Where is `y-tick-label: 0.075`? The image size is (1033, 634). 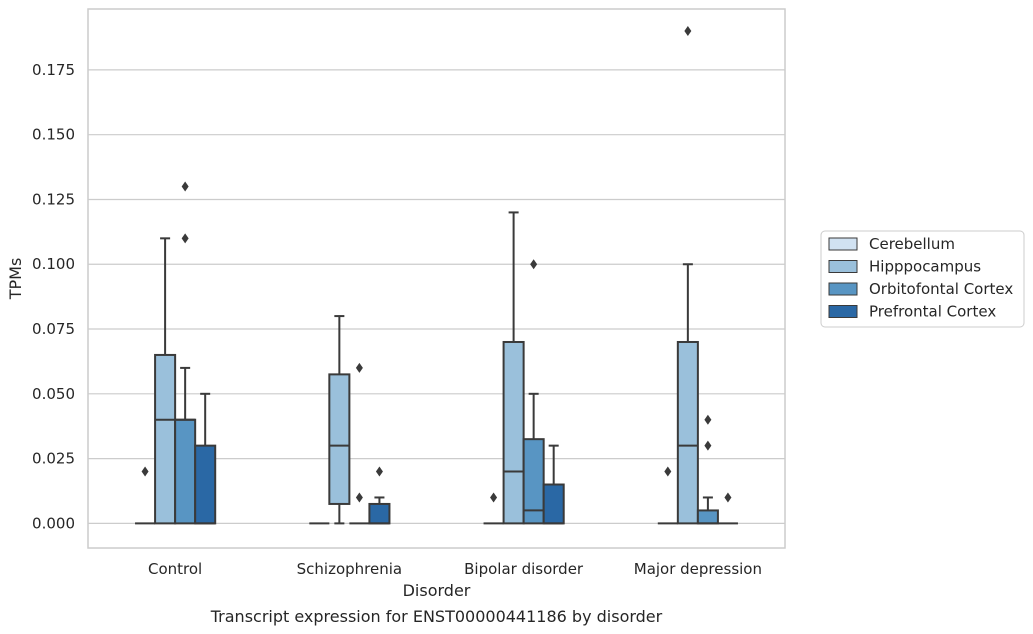 y-tick-label: 0.075 is located at coordinates (53, 329).